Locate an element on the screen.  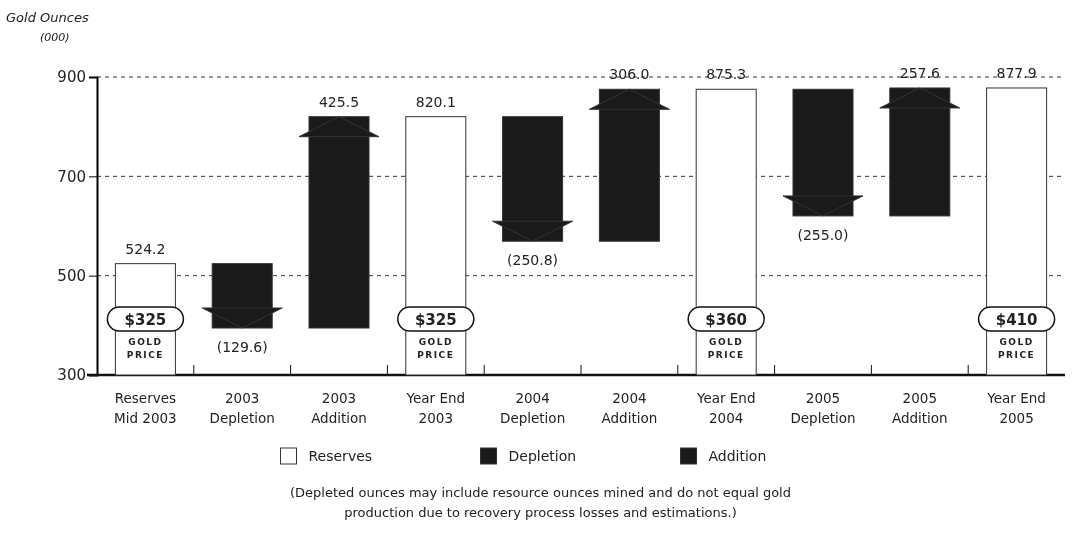
y-tick-label: 500 is located at coordinates (71, 275).